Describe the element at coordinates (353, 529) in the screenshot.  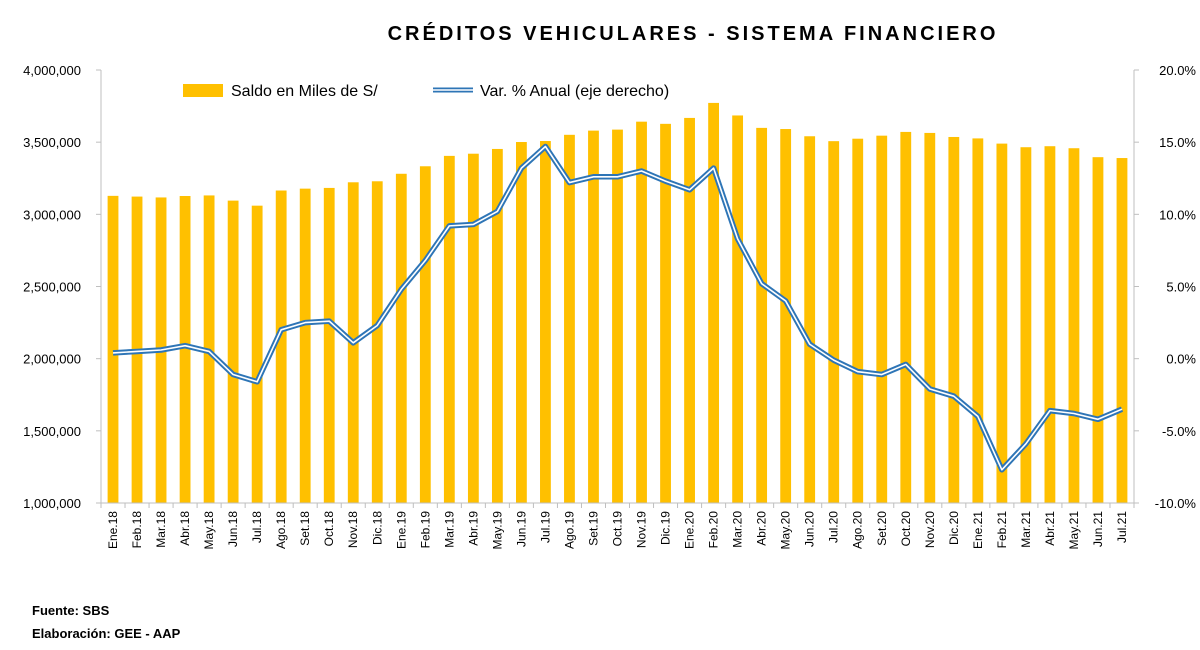
I see `category-label: Nov.18` at that location.